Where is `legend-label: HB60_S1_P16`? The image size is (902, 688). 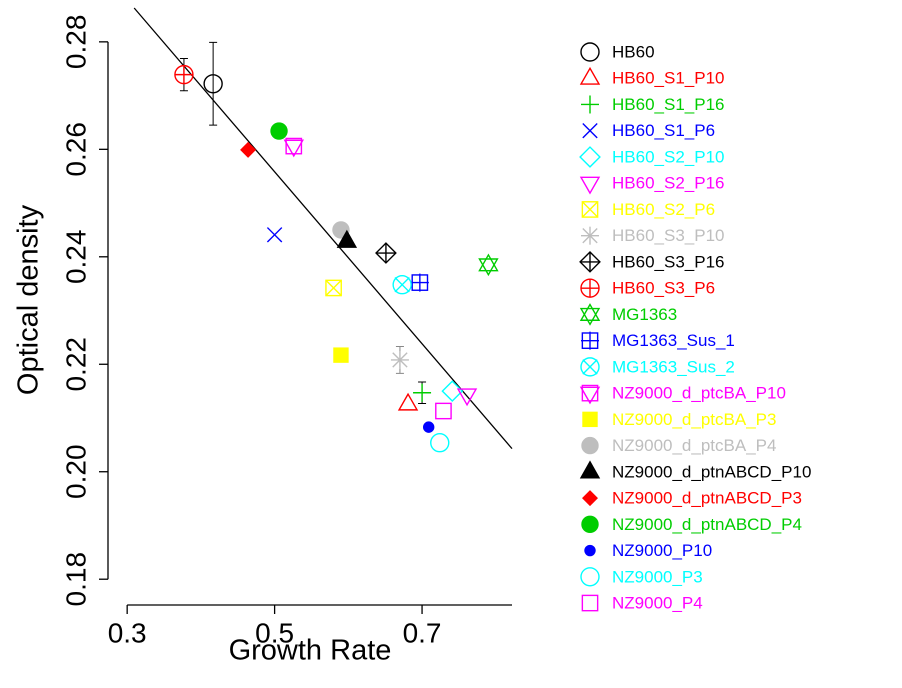
legend-label: HB60_S1_P16 is located at coordinates (668, 104).